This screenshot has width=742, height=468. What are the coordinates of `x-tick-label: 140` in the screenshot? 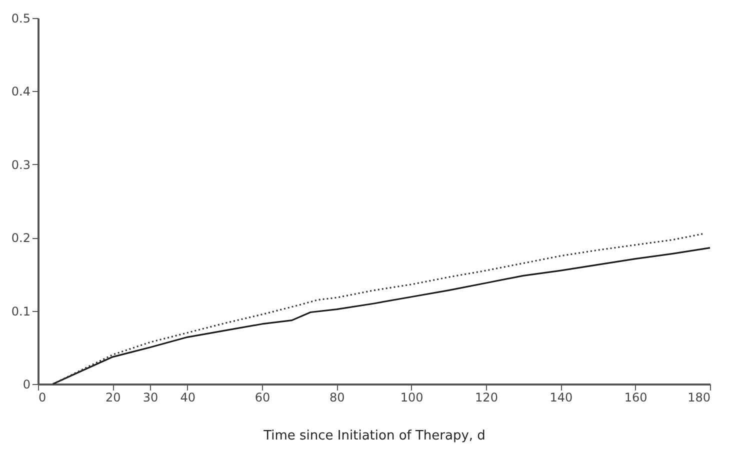 It's located at (561, 397).